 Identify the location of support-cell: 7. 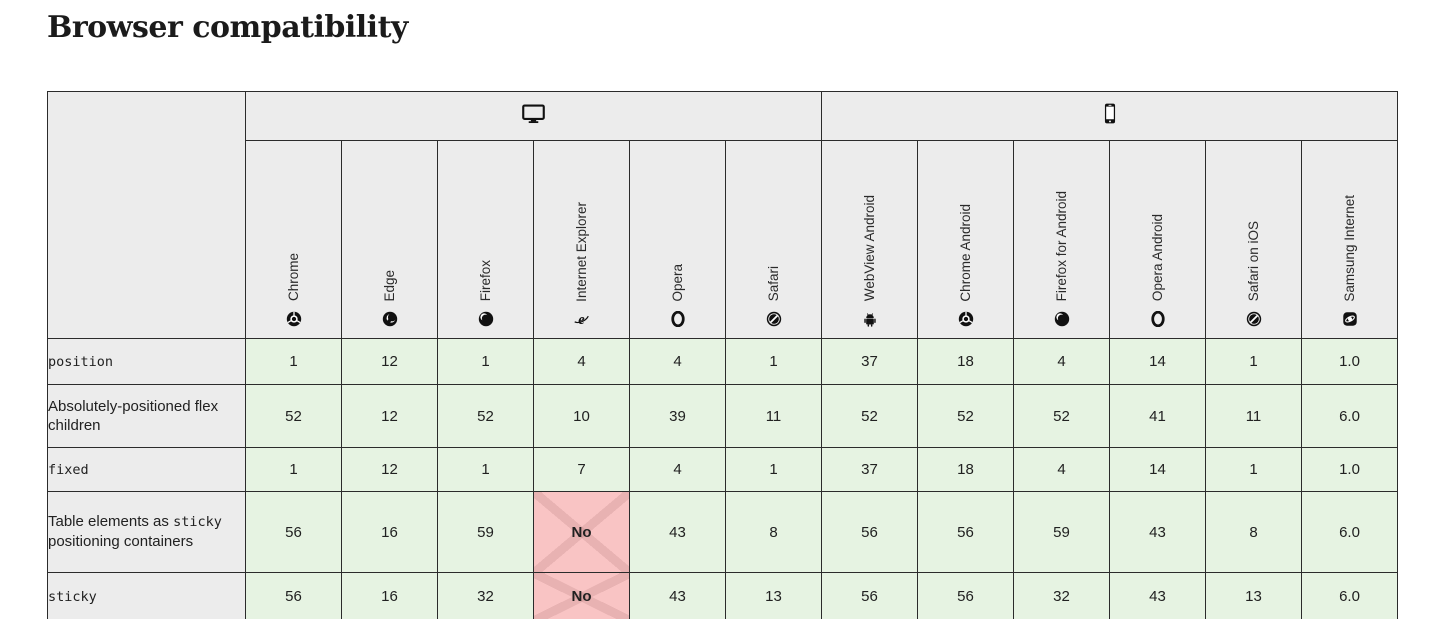
(581, 469).